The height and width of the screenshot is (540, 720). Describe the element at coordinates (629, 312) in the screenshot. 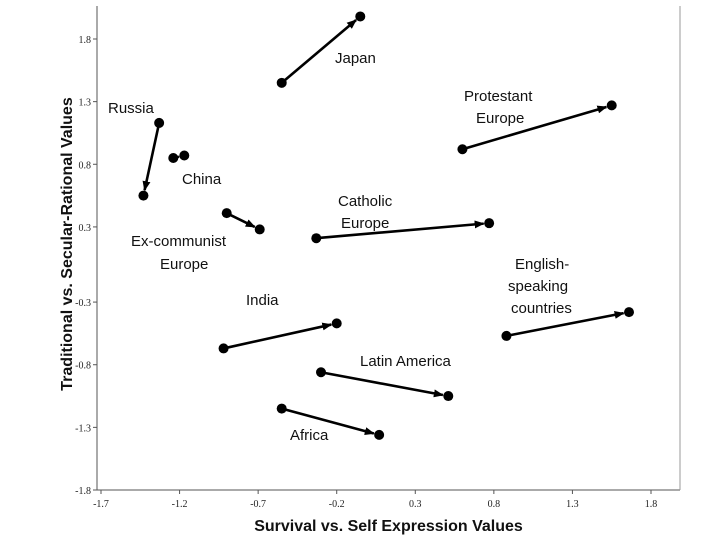

I see `point-end-english-speaking-countries` at that location.